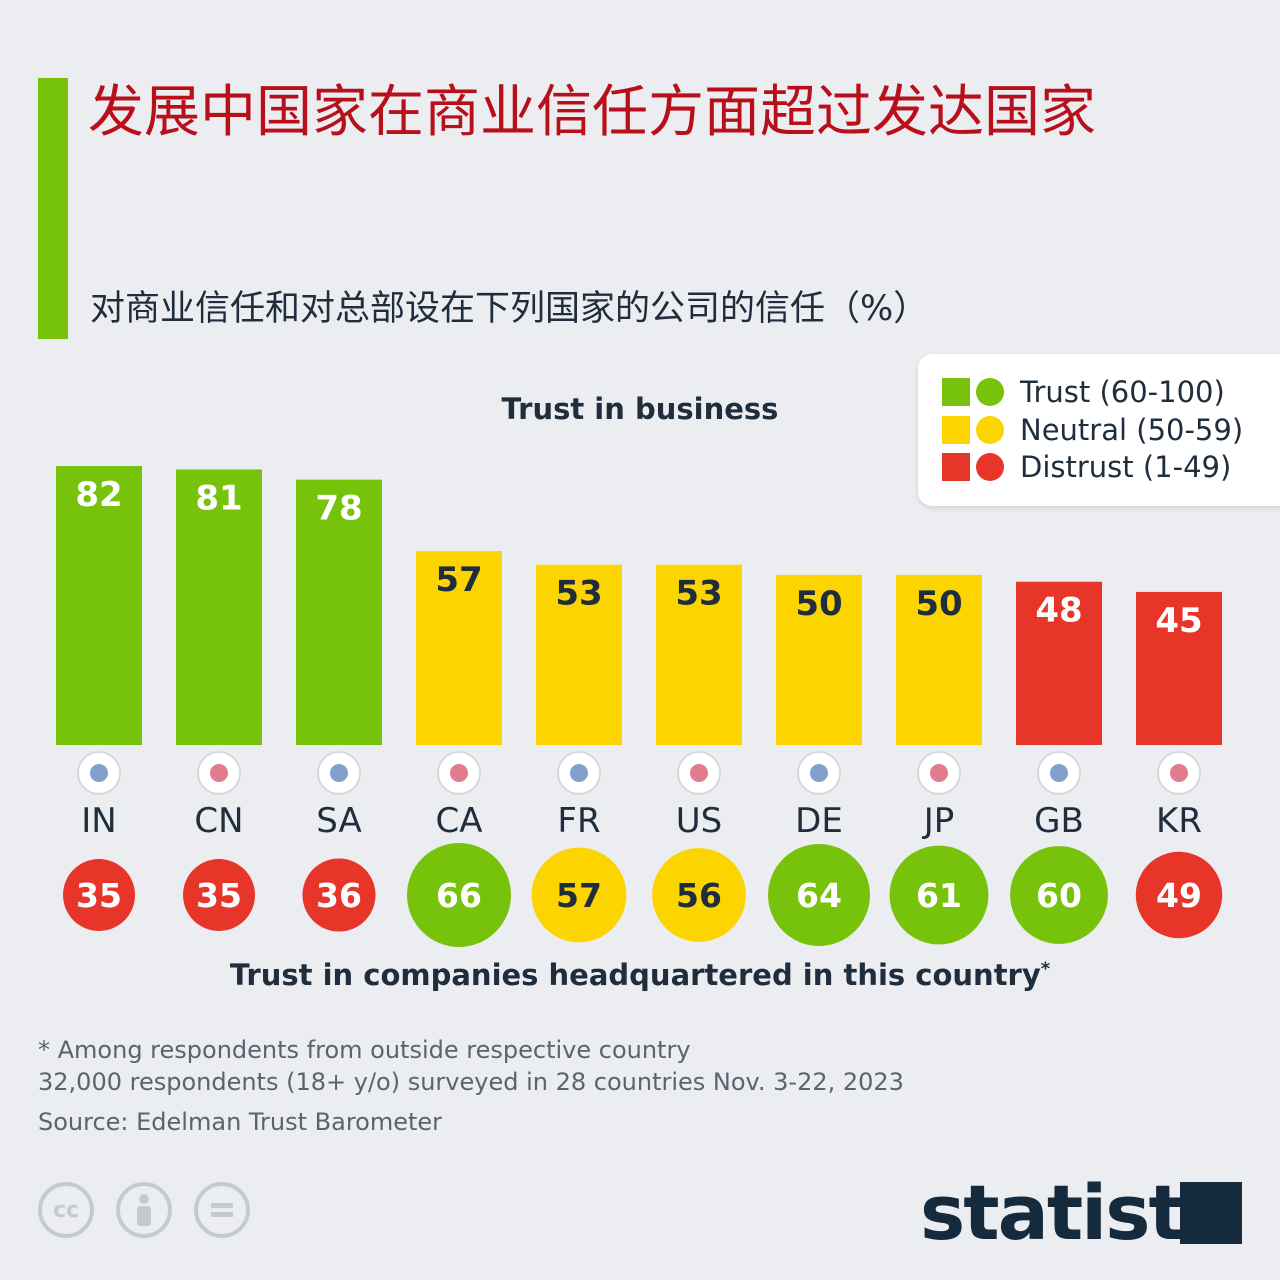 This screenshot has width=1280, height=1280. I want to click on bar-value-label: 45, so click(1178, 621).